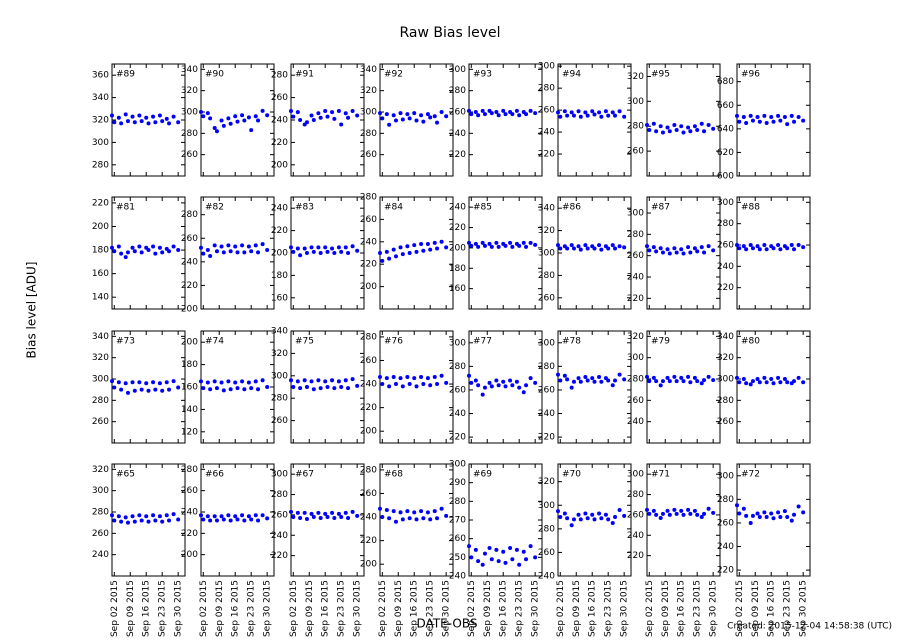 This screenshot has width=900, height=641. What do you see at coordinates (635, 380) in the screenshot?
I see `y-tick-label: 280` at bounding box center [635, 380].